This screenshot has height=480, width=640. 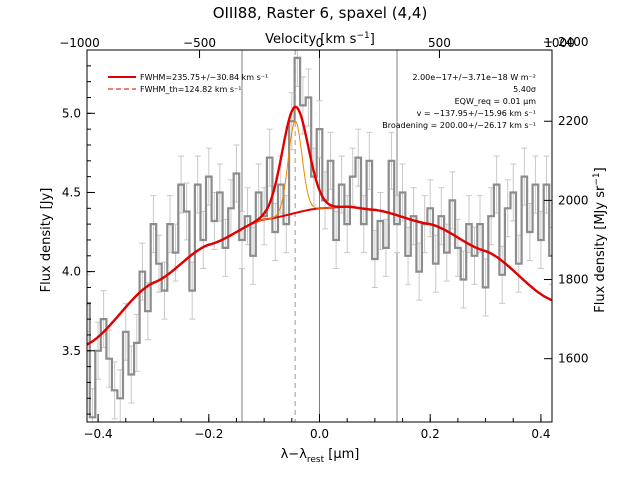 I want to click on chart-title: OIII88, Raster 6, spaxel (4,4), so click(x=320, y=13).